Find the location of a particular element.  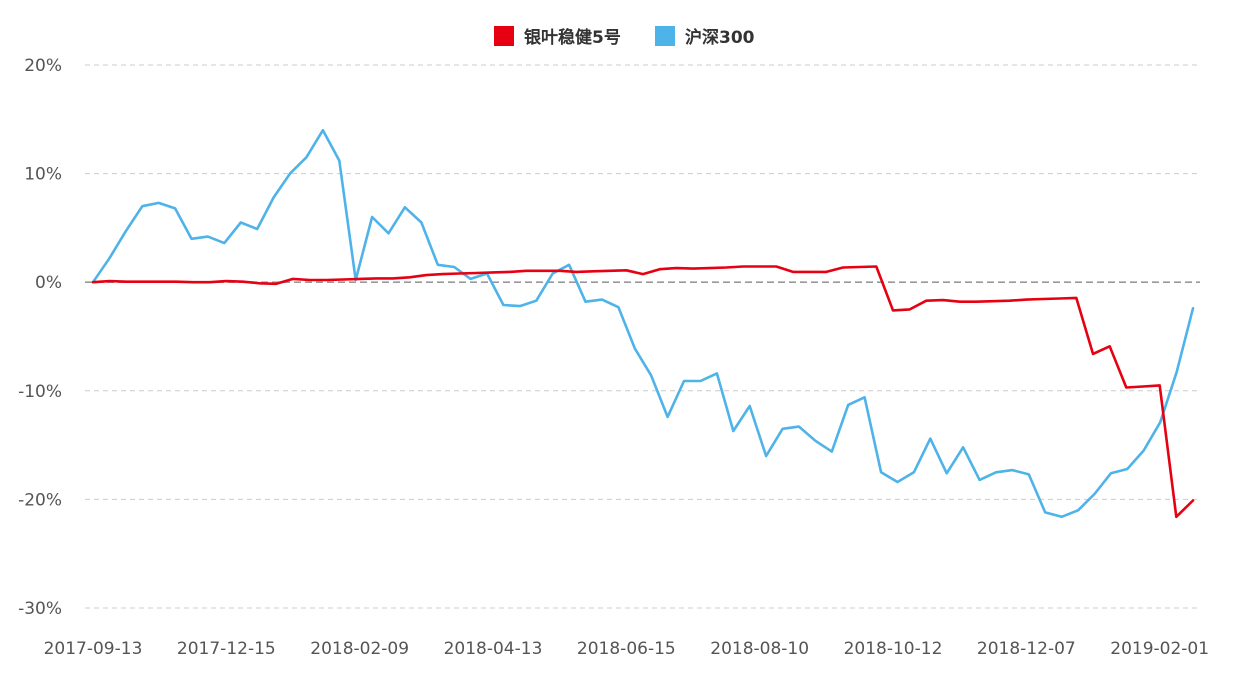

y-tick-label: 20% is located at coordinates (43, 66).